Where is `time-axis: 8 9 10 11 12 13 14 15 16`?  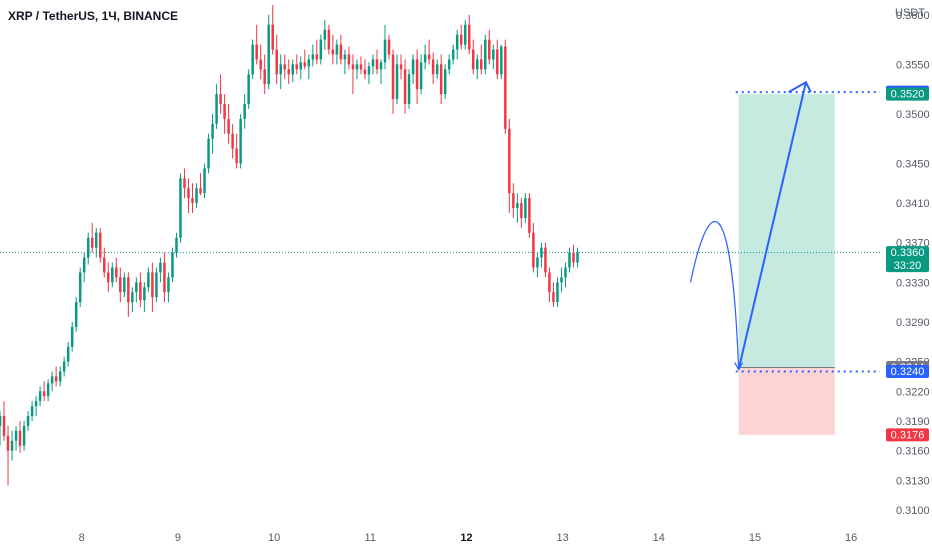
time-axis: 8 9 10 11 12 13 14 15 16 is located at coordinates (468, 538).